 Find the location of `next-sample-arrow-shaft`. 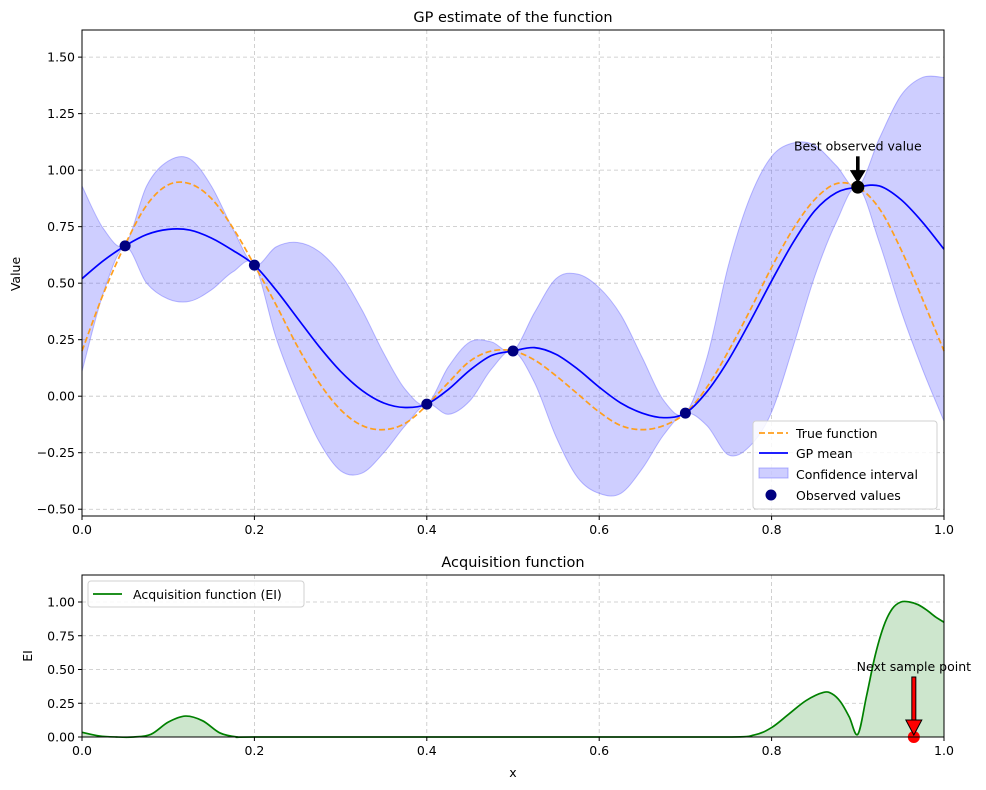

next-sample-arrow-shaft is located at coordinates (914, 699).